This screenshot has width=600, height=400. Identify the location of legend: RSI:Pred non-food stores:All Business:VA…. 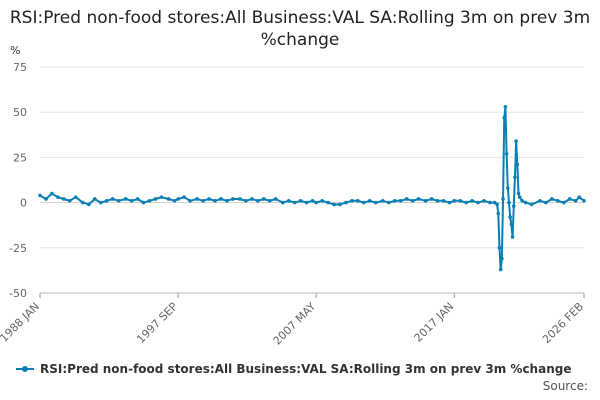
(293, 369).